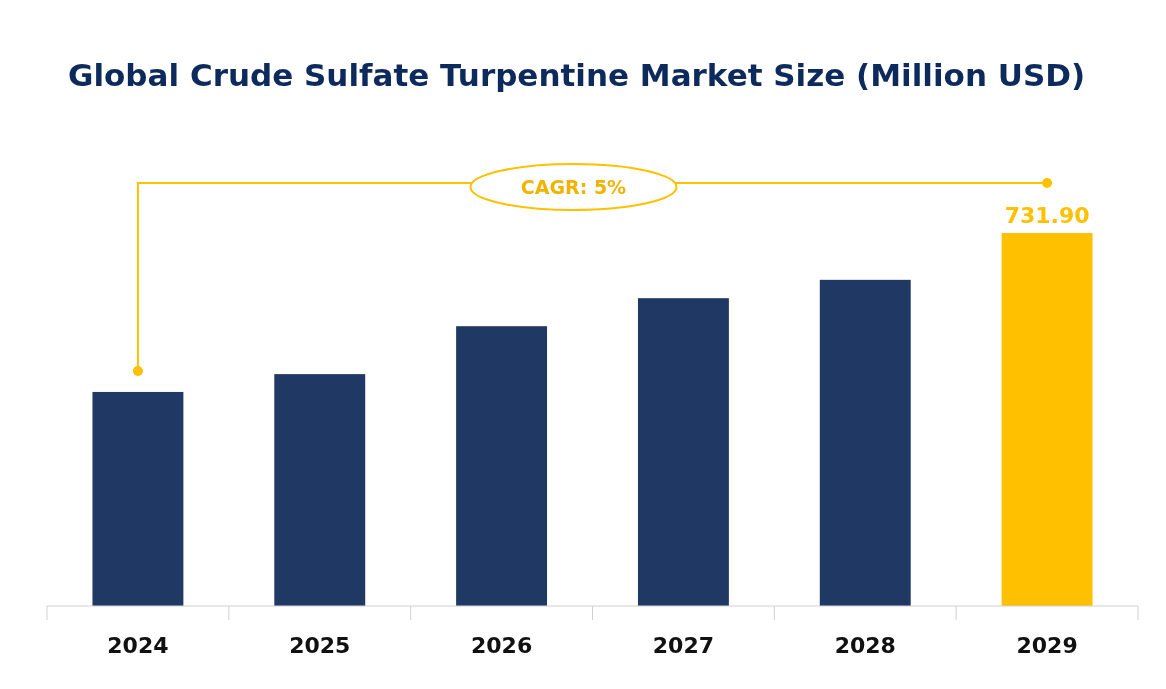  What do you see at coordinates (320, 645) in the screenshot?
I see `x-tick-label: 2025` at bounding box center [320, 645].